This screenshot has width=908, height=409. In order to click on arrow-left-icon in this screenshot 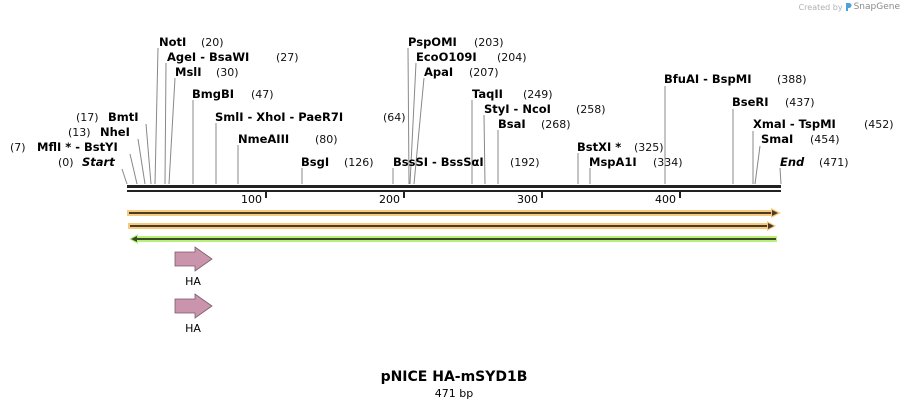, I will do `click(134, 239)`.